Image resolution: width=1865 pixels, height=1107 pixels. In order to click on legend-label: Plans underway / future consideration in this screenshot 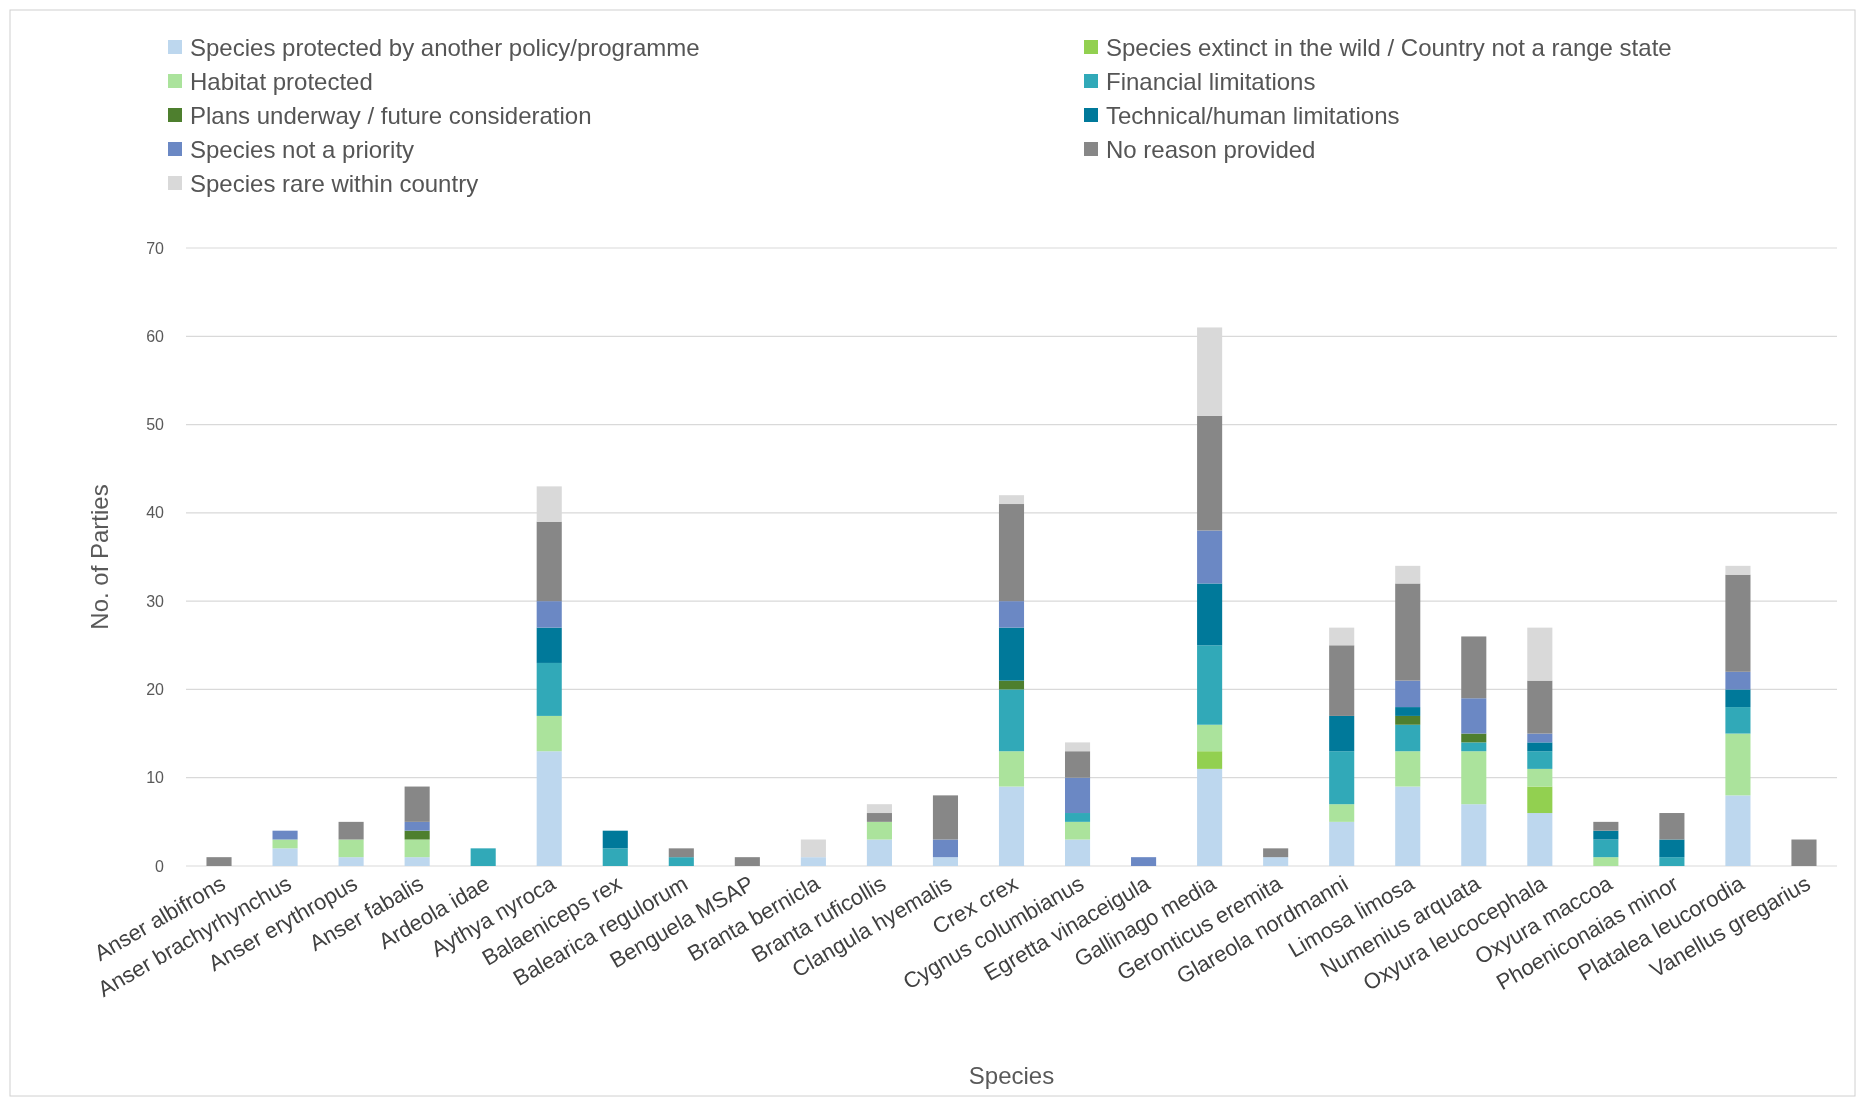, I will do `click(391, 116)`.